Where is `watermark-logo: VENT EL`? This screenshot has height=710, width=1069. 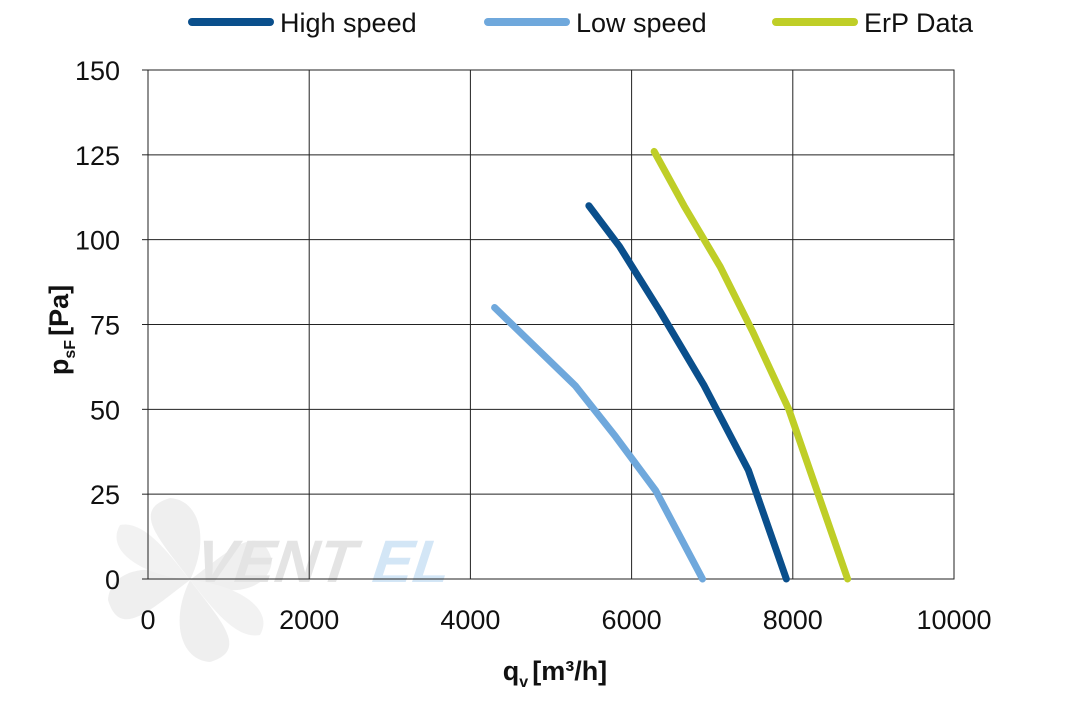
watermark-logo: VENT EL is located at coordinates (285, 580).